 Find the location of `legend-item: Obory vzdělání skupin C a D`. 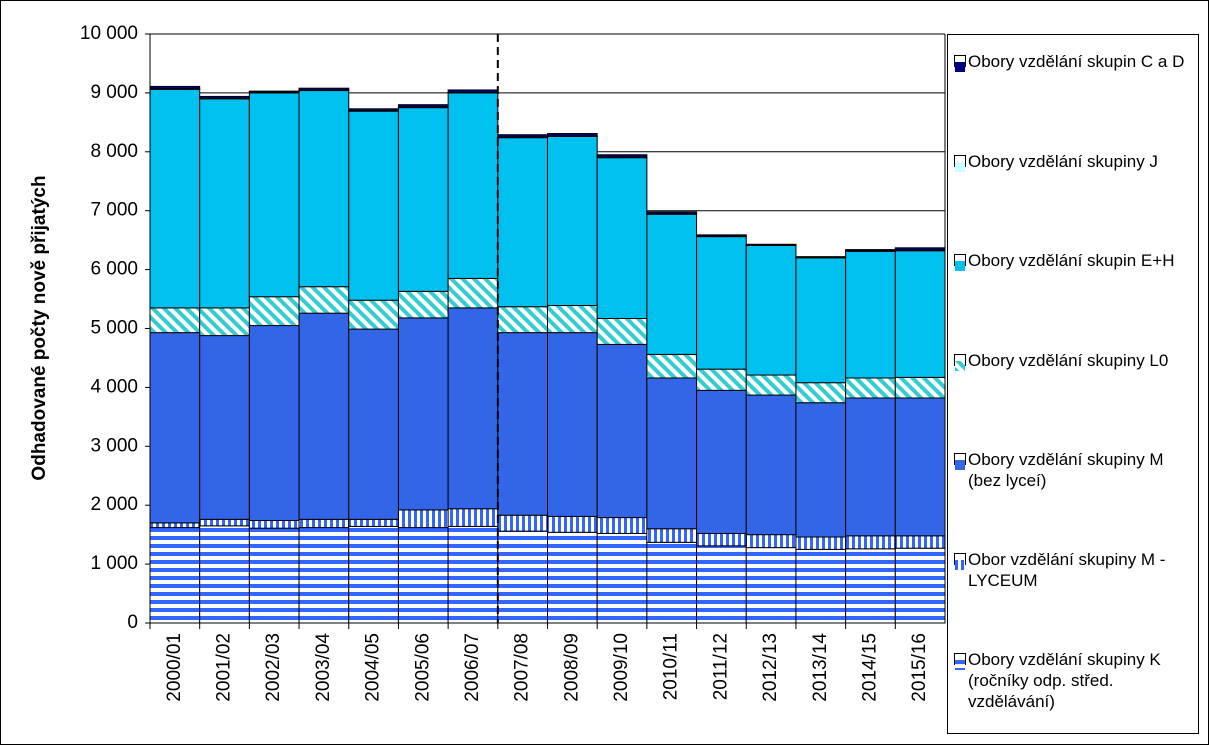

legend-item: Obory vzdělání skupin C a D is located at coordinates (1074, 61).